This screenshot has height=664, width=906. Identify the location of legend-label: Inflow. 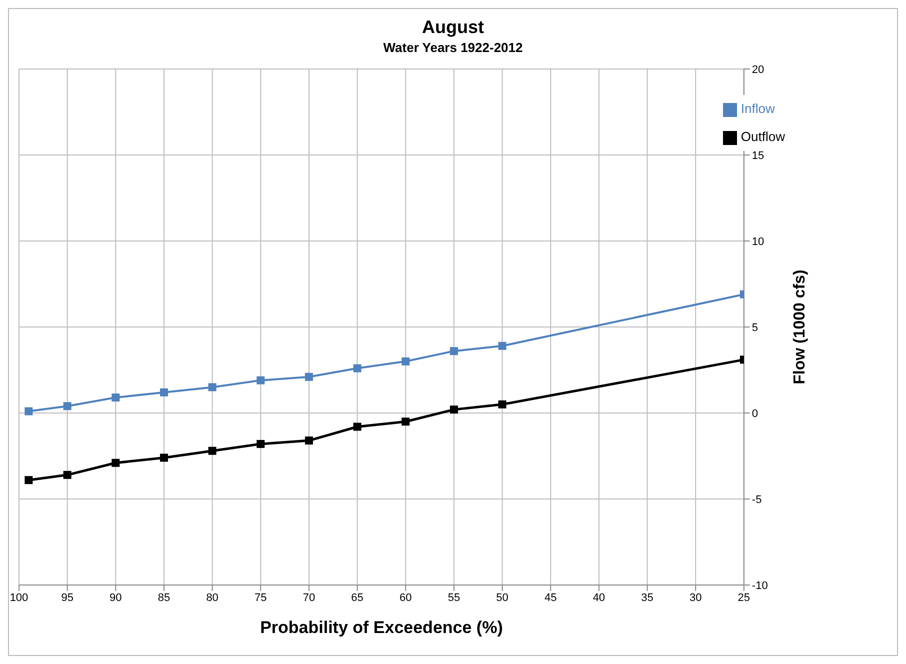
(757, 108).